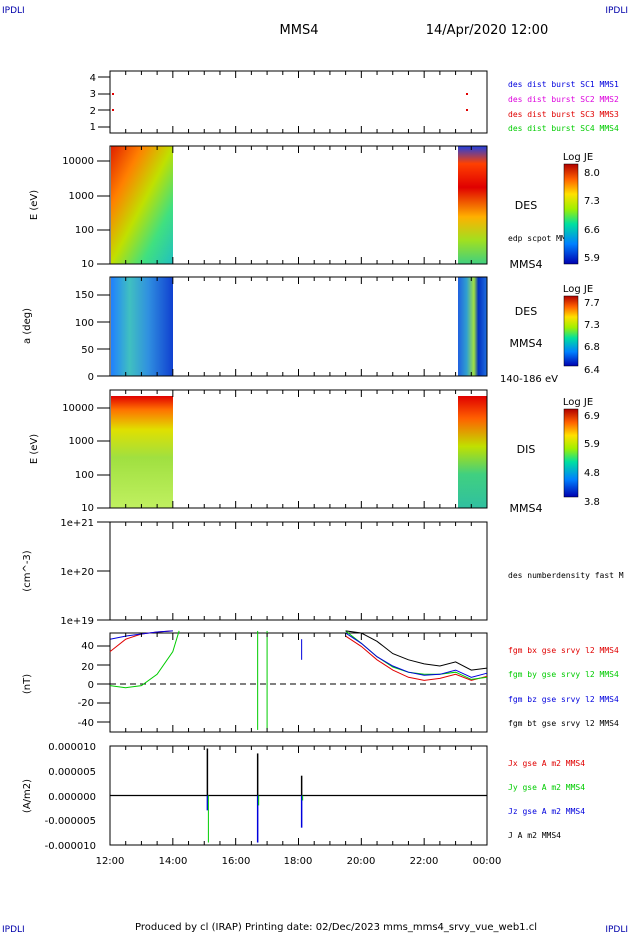  What do you see at coordinates (592, 370) in the screenshot?
I see `des-pitch-cbar-tick: 6.4` at bounding box center [592, 370].